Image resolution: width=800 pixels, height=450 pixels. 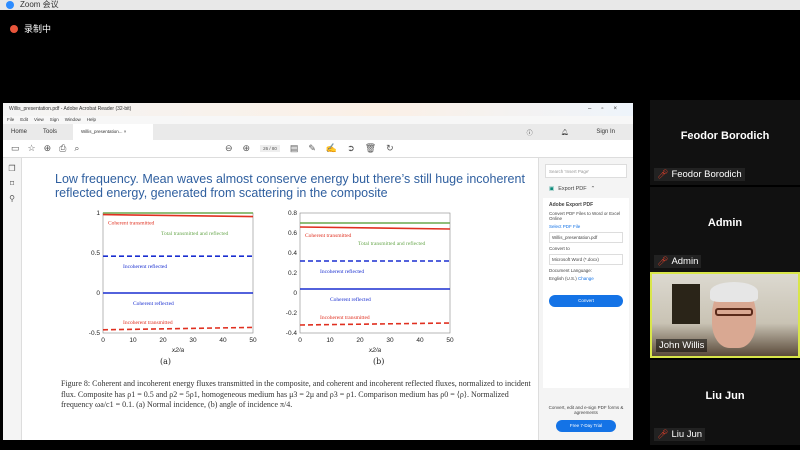 What do you see at coordinates (50, 132) in the screenshot?
I see `tab-tools: Tools` at bounding box center [50, 132].